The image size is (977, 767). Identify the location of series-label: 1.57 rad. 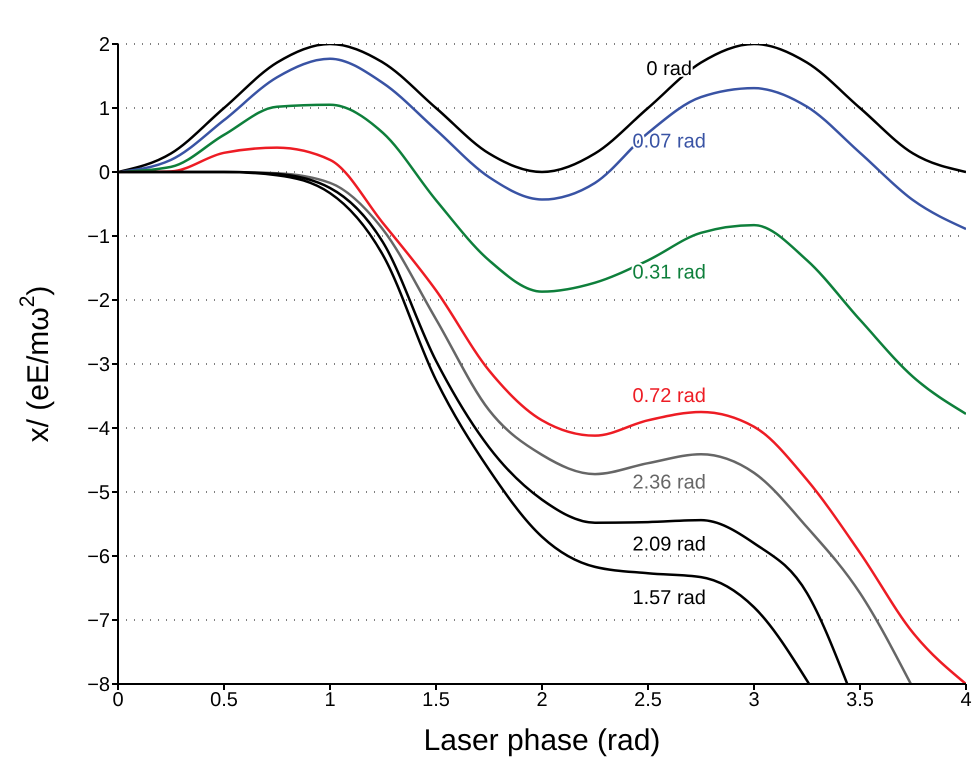
(669, 597).